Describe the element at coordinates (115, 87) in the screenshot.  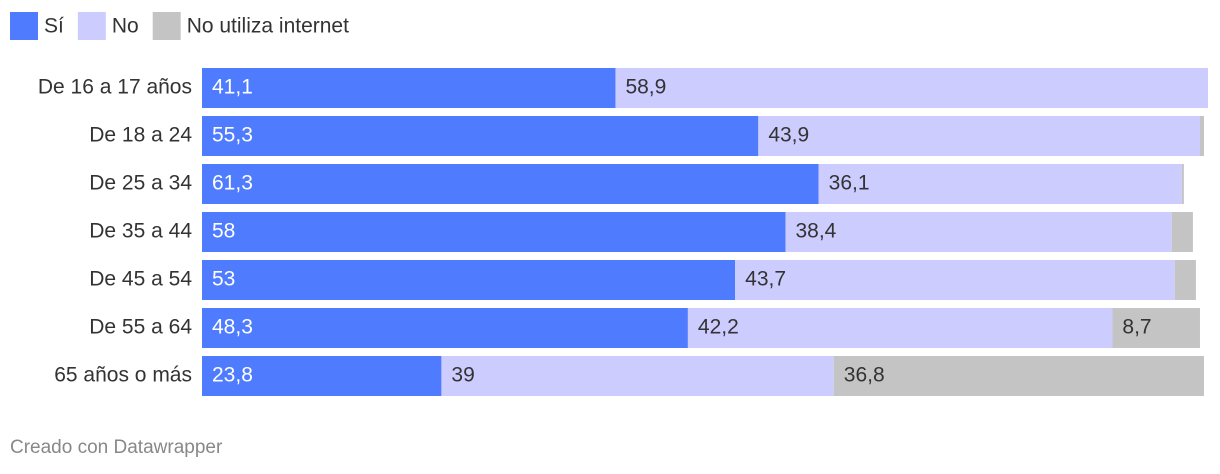
I see `y-tick-label: De 16 a 17 años` at that location.